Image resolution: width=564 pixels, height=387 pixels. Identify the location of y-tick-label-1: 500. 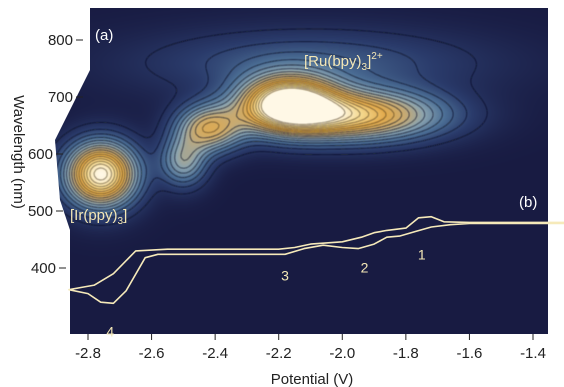
(40, 211).